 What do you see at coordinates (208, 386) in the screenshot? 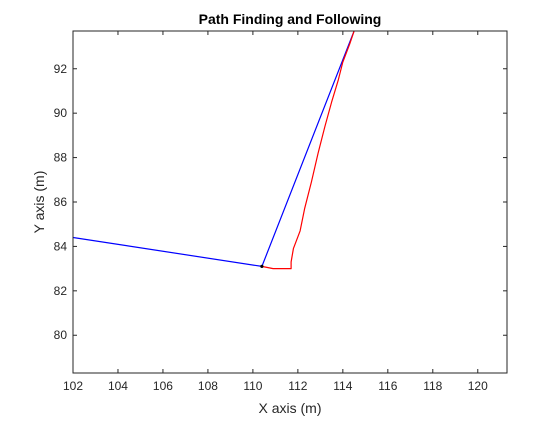
I see `x-tick-label: 108` at bounding box center [208, 386].